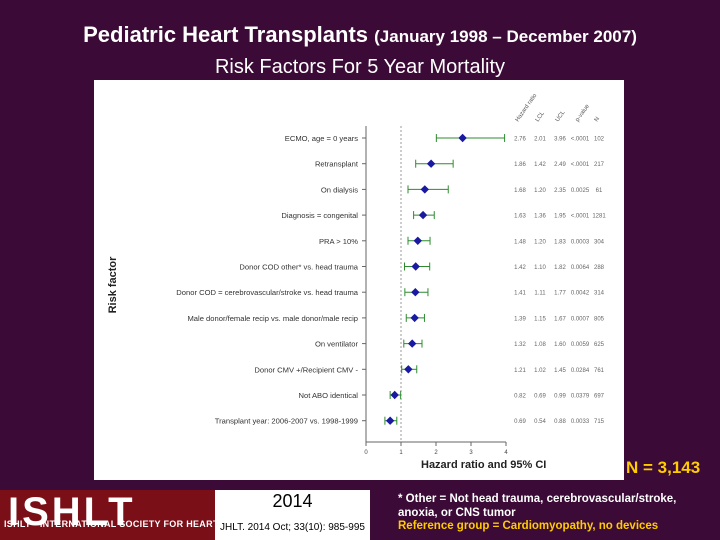 This screenshot has width=720, height=540. I want to click on table-cell: 0.88, so click(560, 422).